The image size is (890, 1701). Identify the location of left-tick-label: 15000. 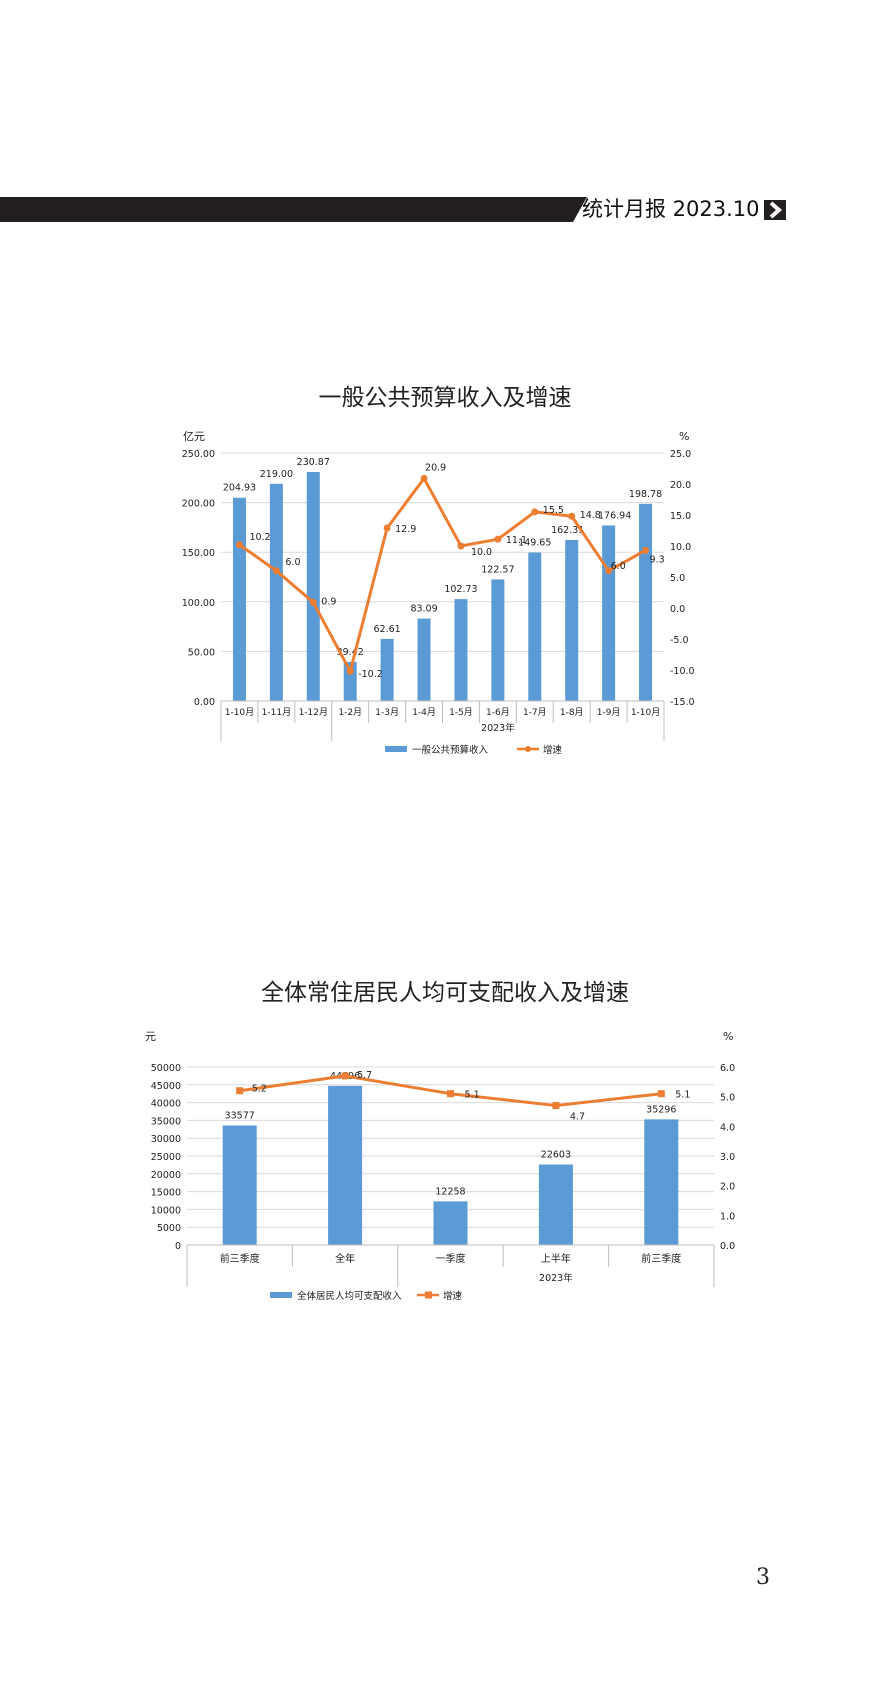
(166, 1193).